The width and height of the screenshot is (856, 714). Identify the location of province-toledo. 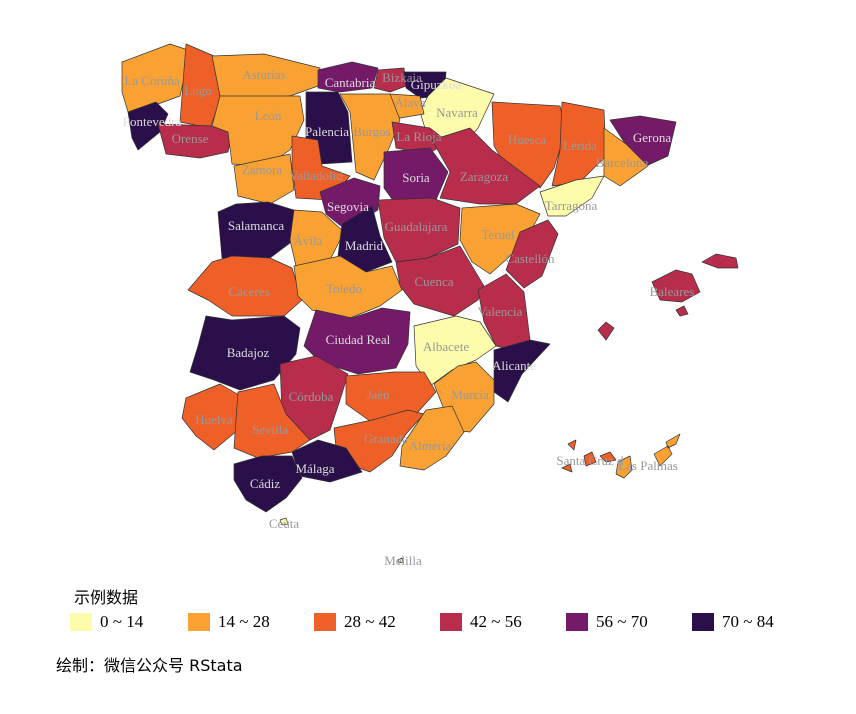
(348, 287).